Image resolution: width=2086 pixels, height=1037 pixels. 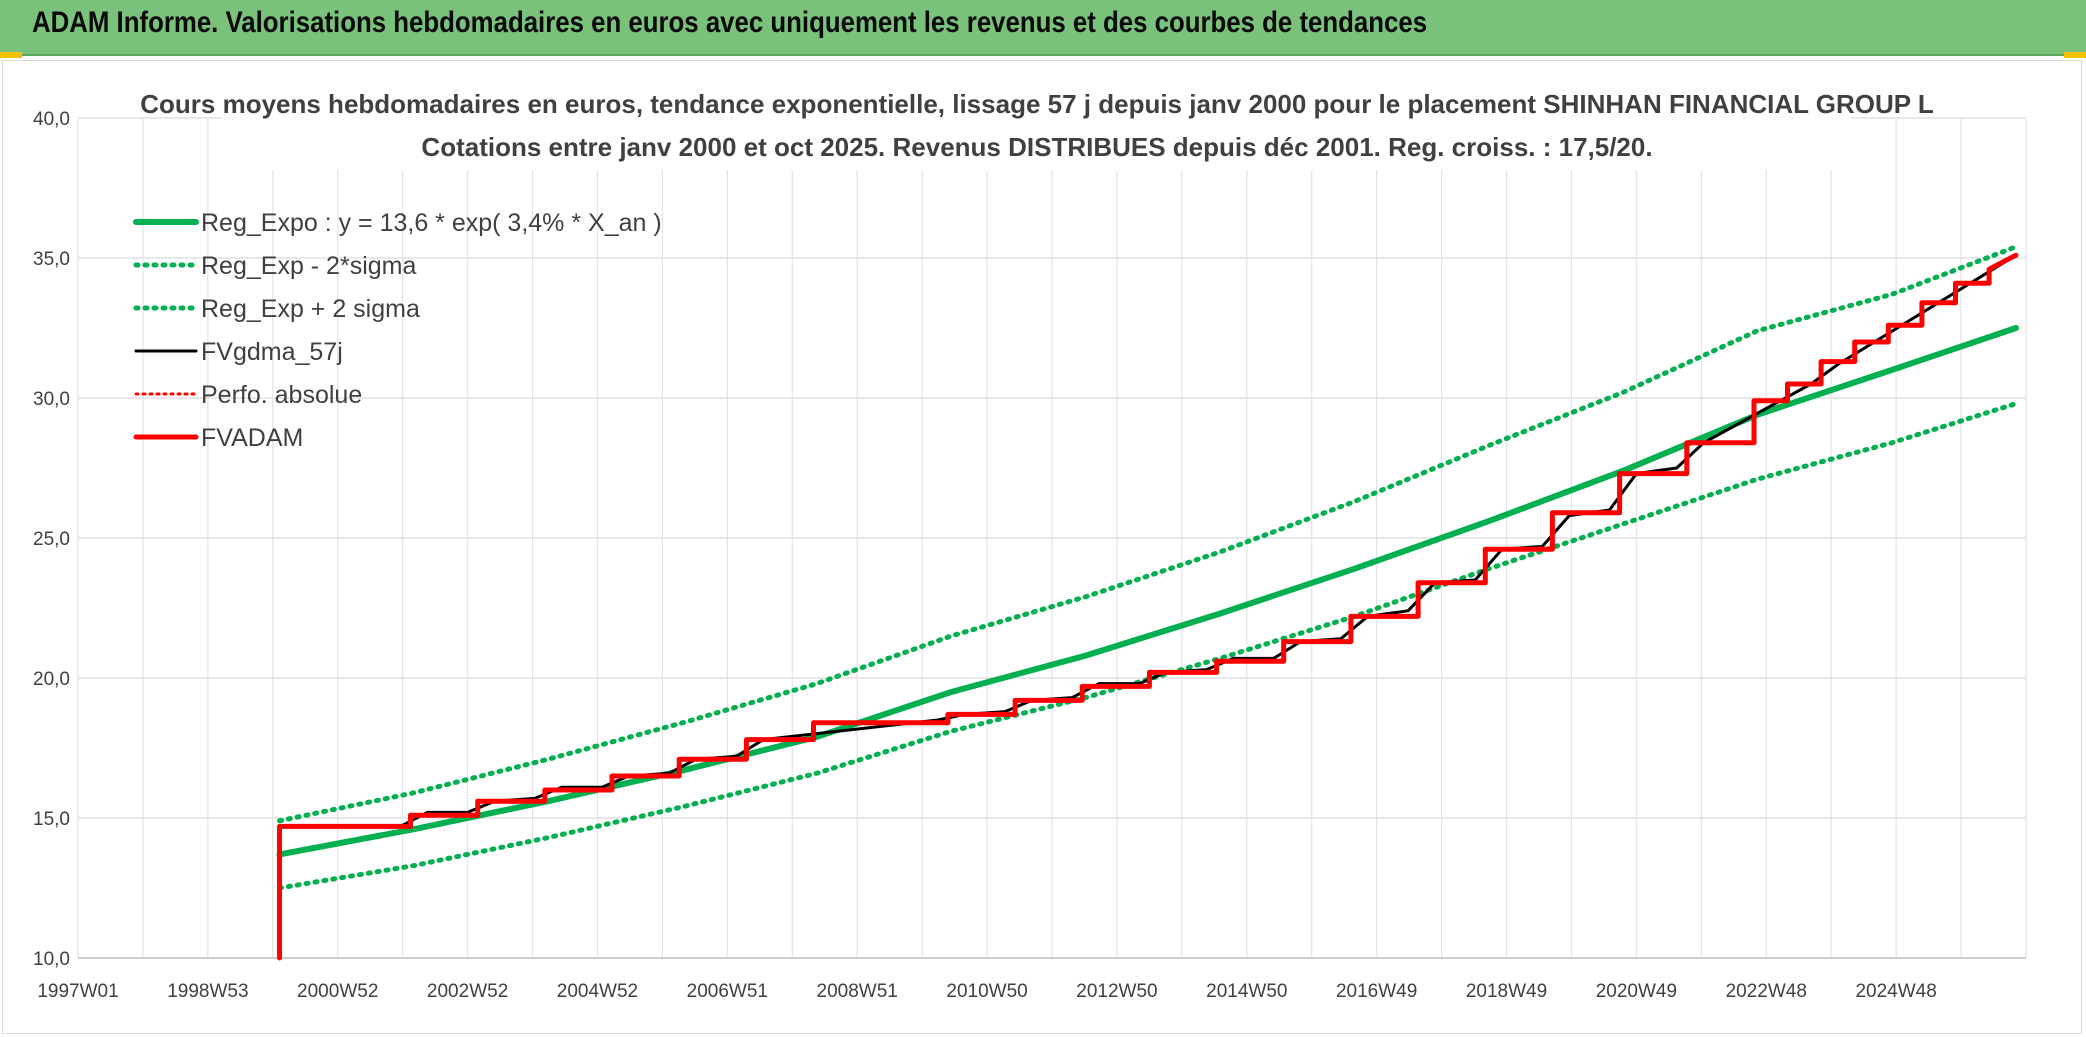 What do you see at coordinates (1376, 991) in the screenshot?
I see `x-tick-label: 2016W49` at bounding box center [1376, 991].